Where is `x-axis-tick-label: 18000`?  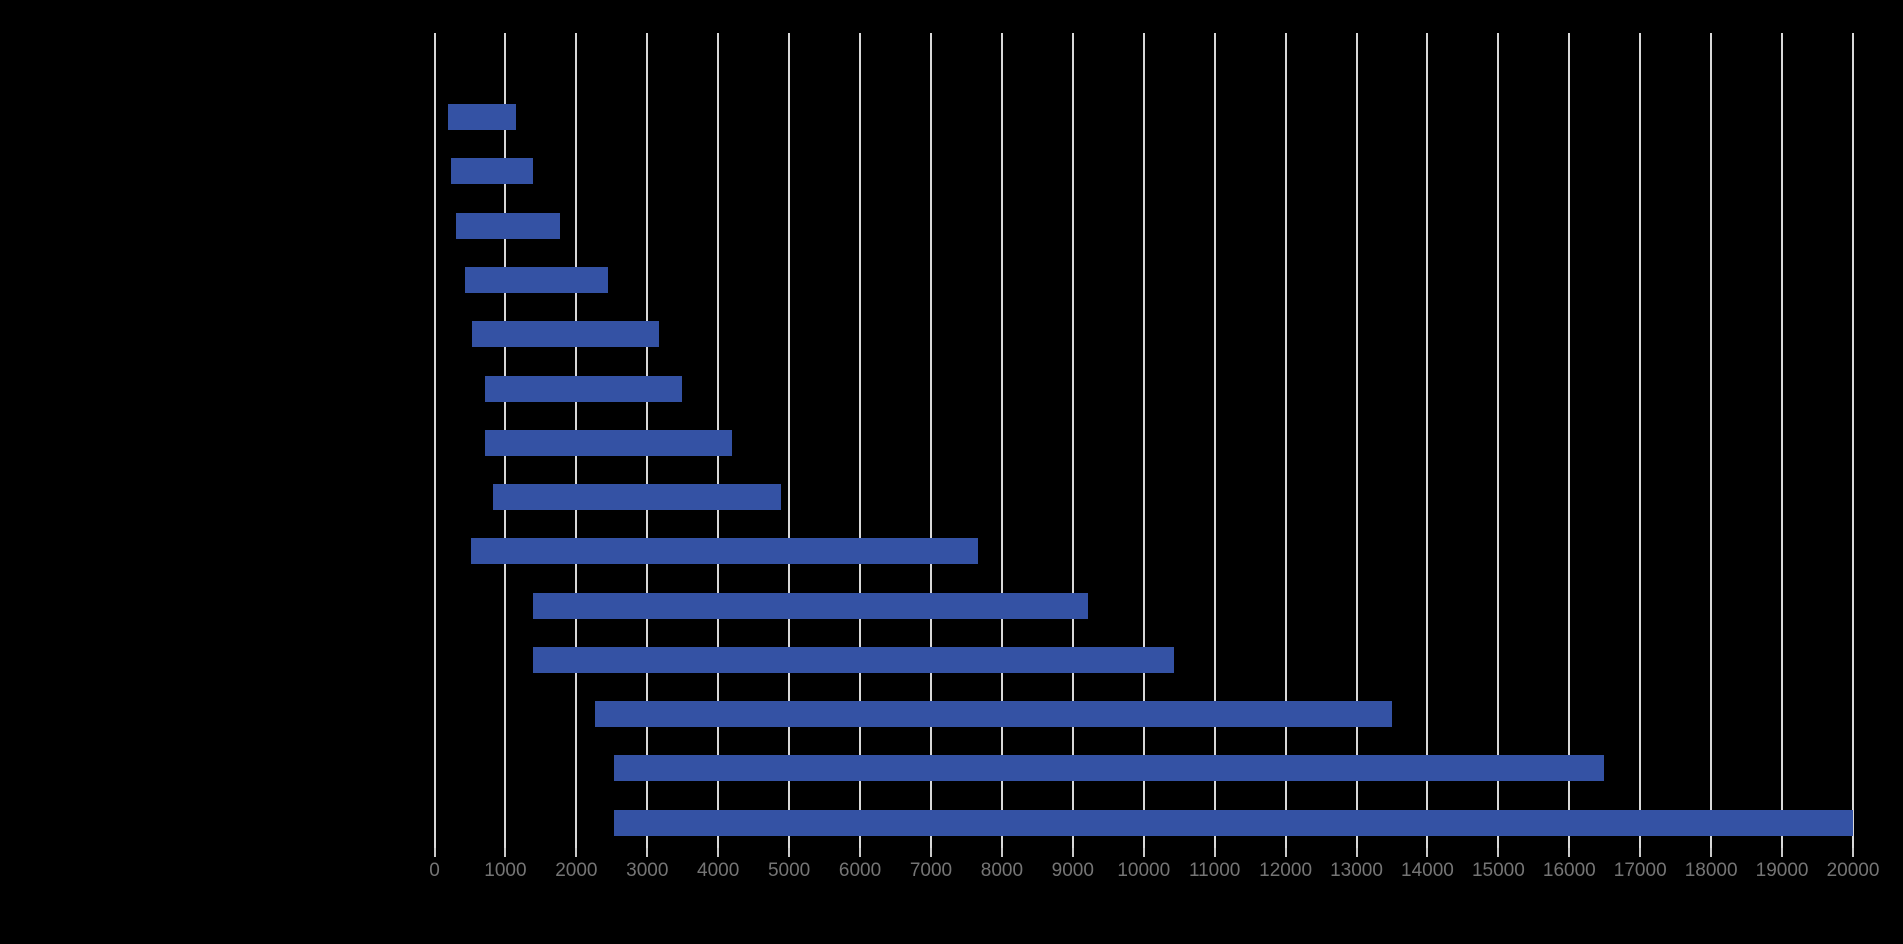
x-axis-tick-label: 18000 is located at coordinates (1711, 870).